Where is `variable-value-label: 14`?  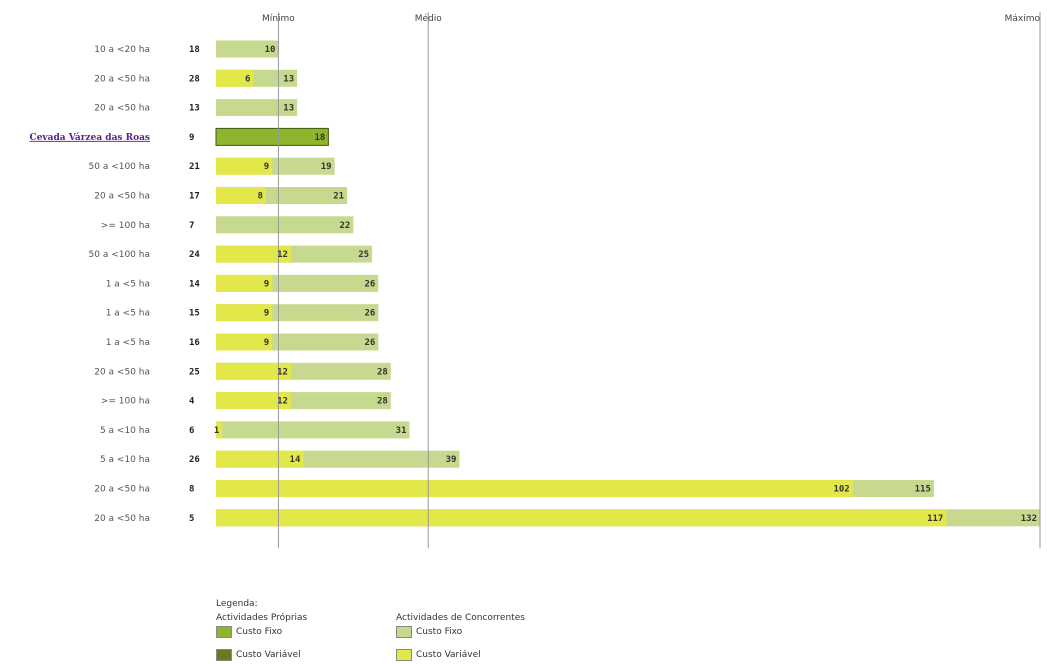 variable-value-label: 14 is located at coordinates (295, 460).